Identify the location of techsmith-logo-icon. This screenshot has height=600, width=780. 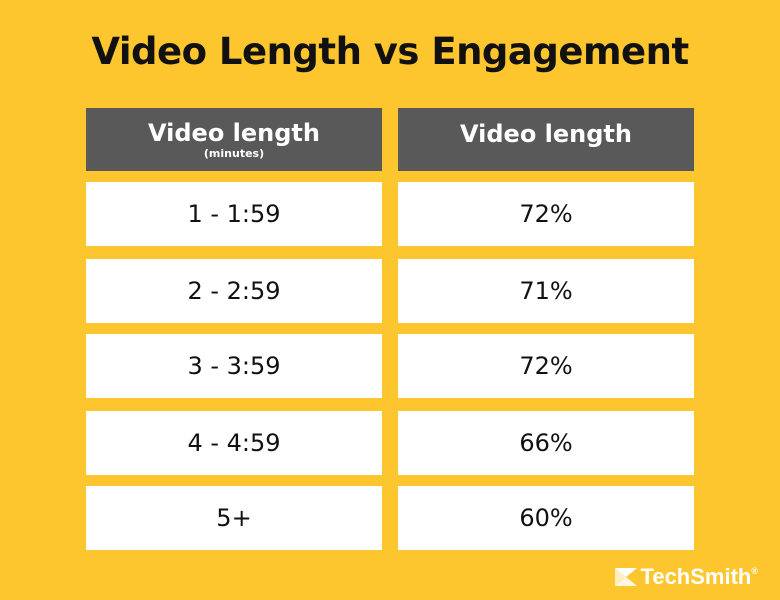
(625, 577).